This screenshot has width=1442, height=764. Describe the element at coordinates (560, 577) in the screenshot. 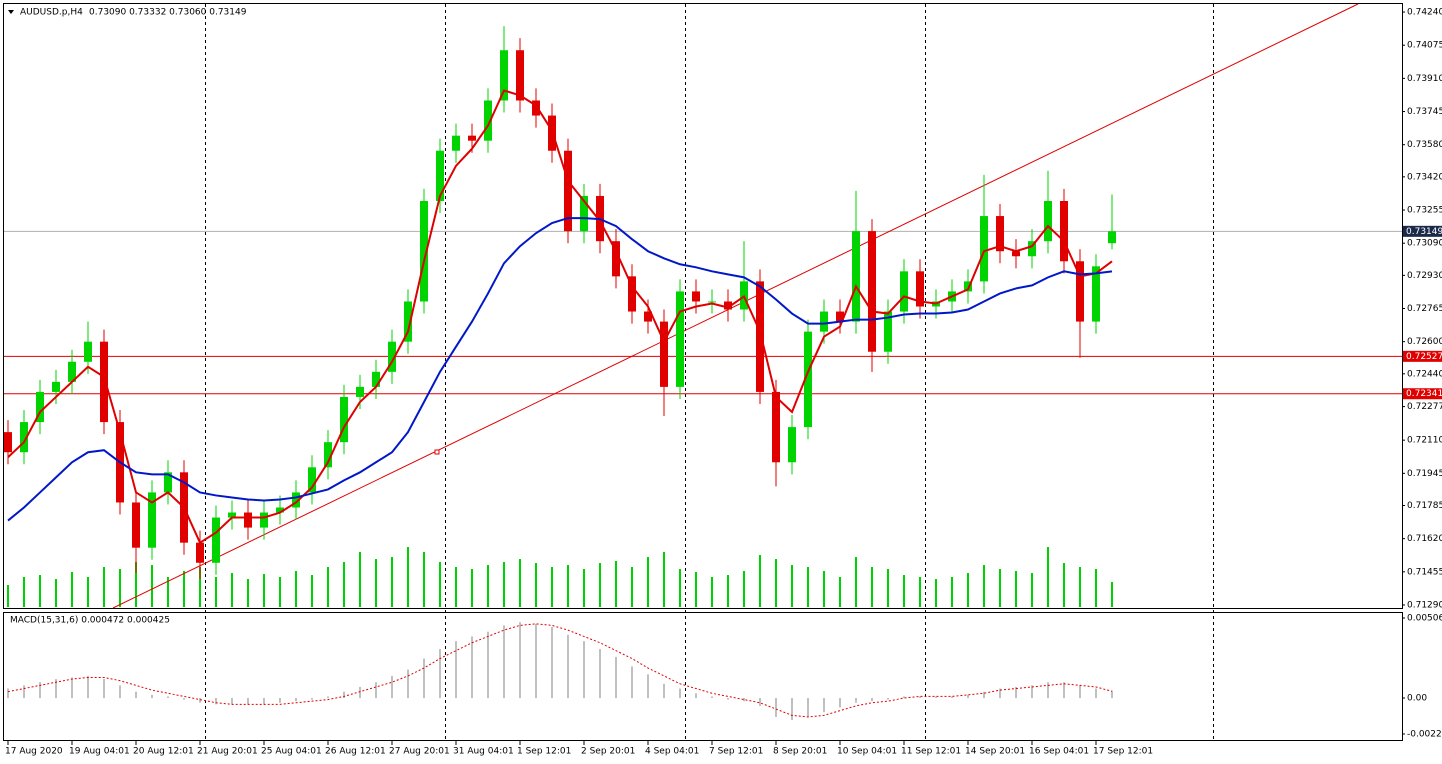

I see `volume-layer` at that location.